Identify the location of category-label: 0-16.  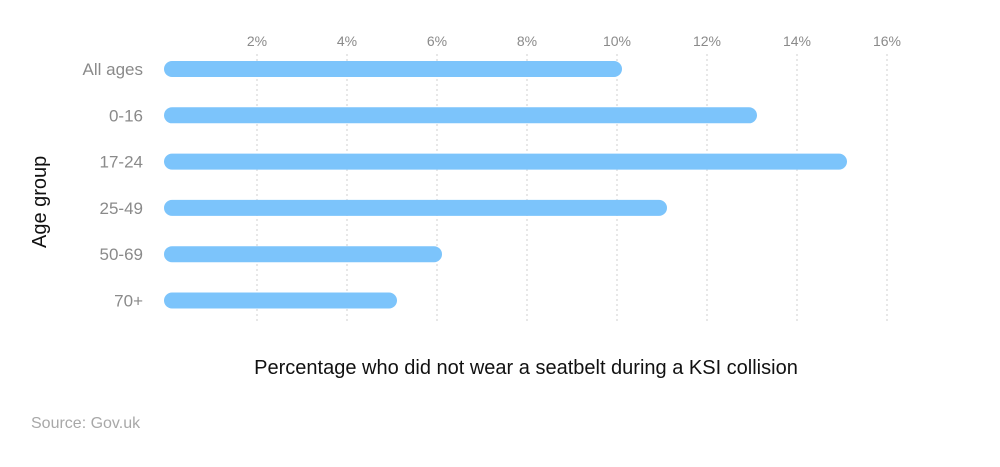
(126, 115).